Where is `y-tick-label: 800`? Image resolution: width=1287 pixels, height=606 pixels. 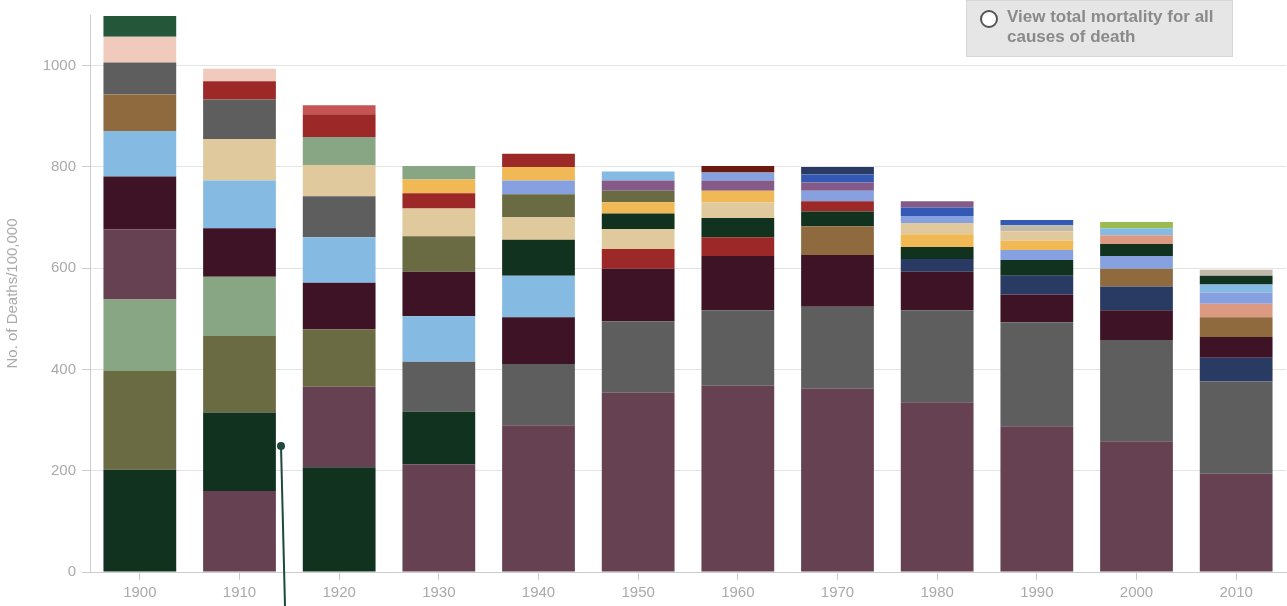
y-tick-label: 800 is located at coordinates (63, 166).